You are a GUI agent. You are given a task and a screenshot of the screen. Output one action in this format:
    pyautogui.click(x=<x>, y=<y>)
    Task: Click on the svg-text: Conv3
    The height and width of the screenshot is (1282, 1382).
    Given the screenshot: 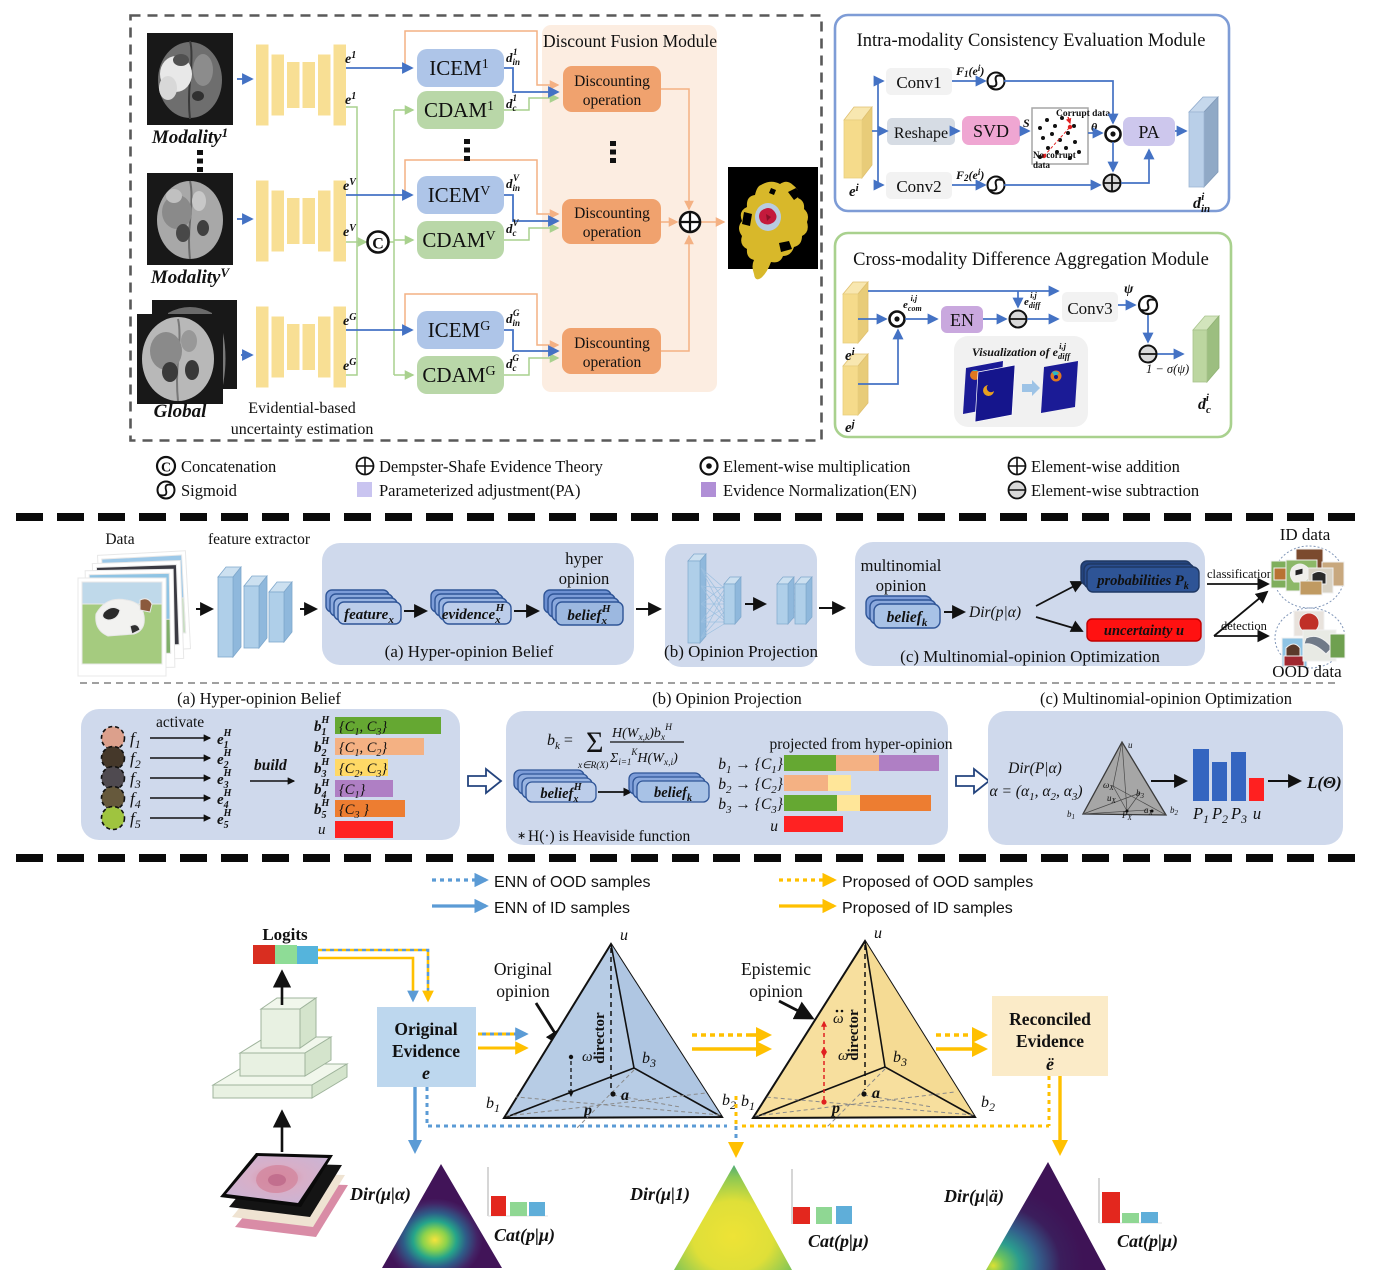 What is the action you would take?
    pyautogui.click(x=1089, y=308)
    